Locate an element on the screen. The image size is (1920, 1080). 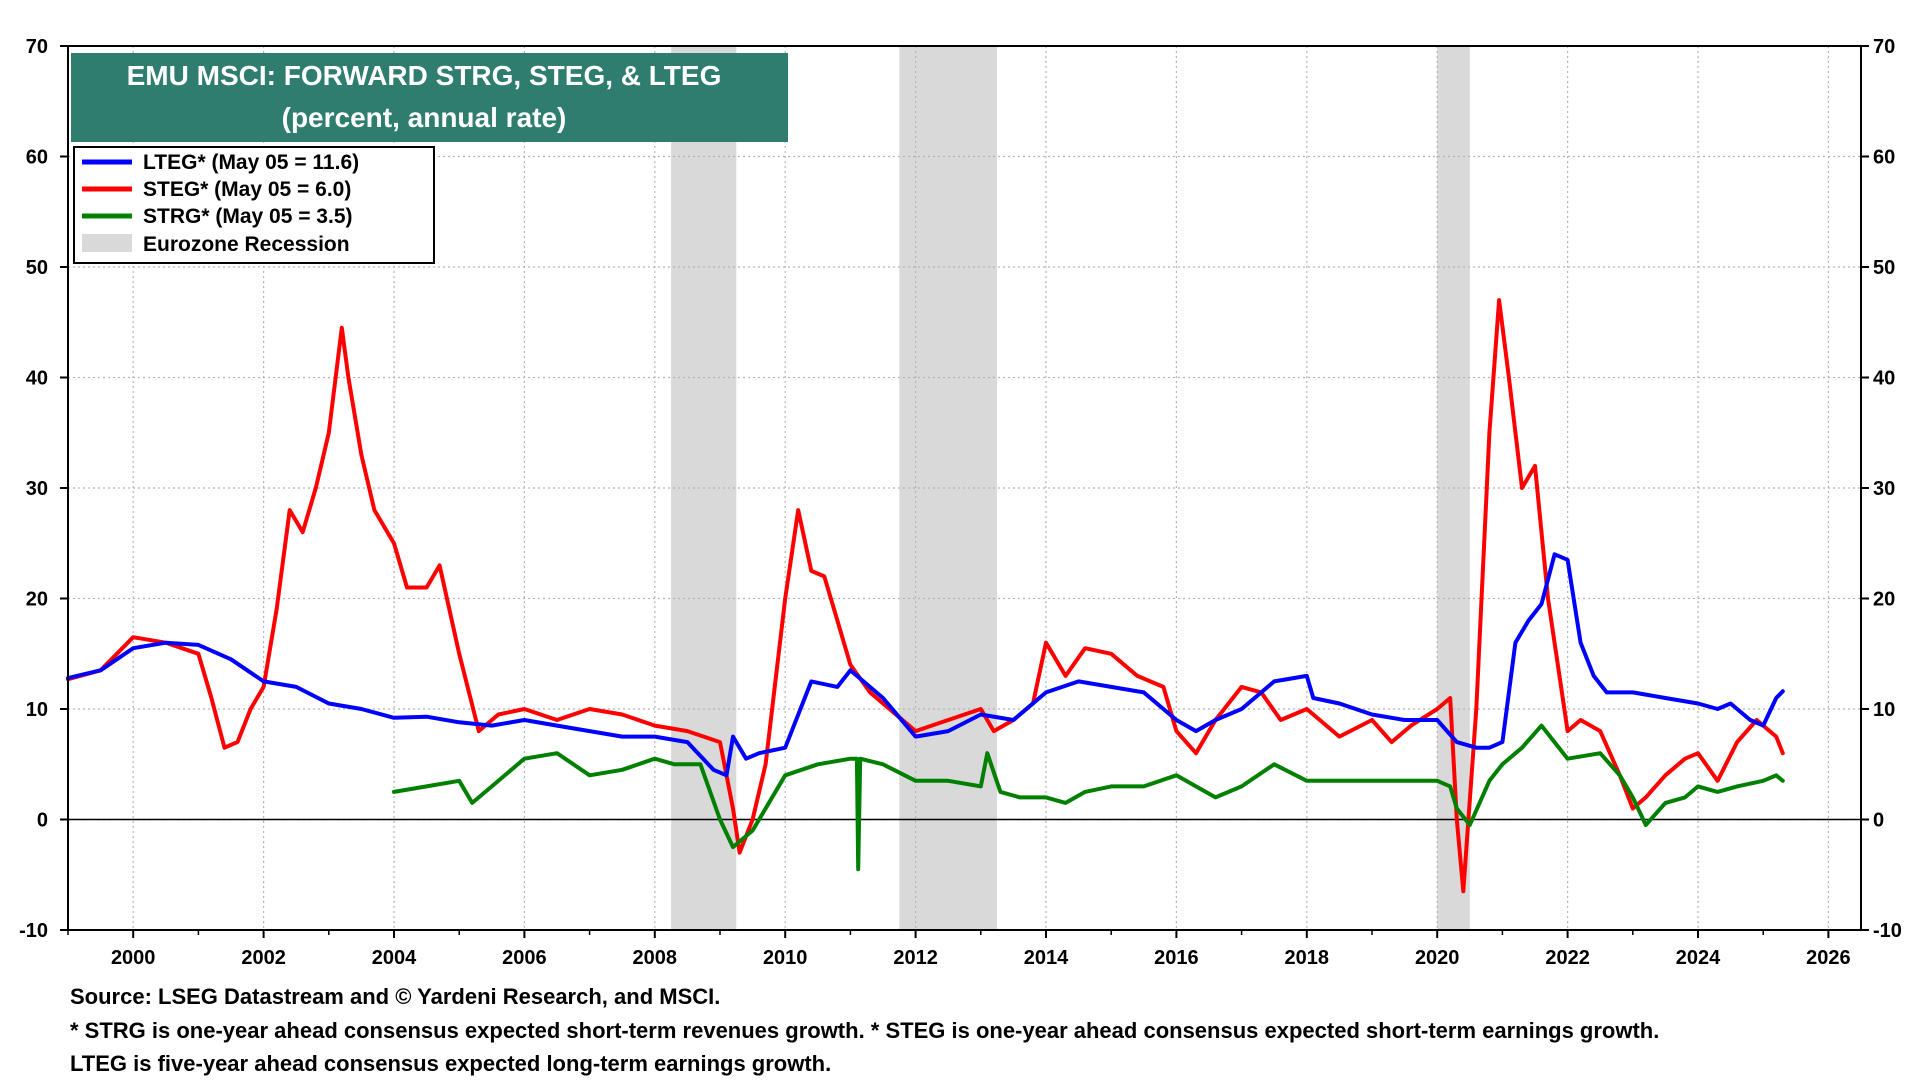
legend-label-lteg: LTEG* (May 05 = 11.6) is located at coordinates (251, 162).